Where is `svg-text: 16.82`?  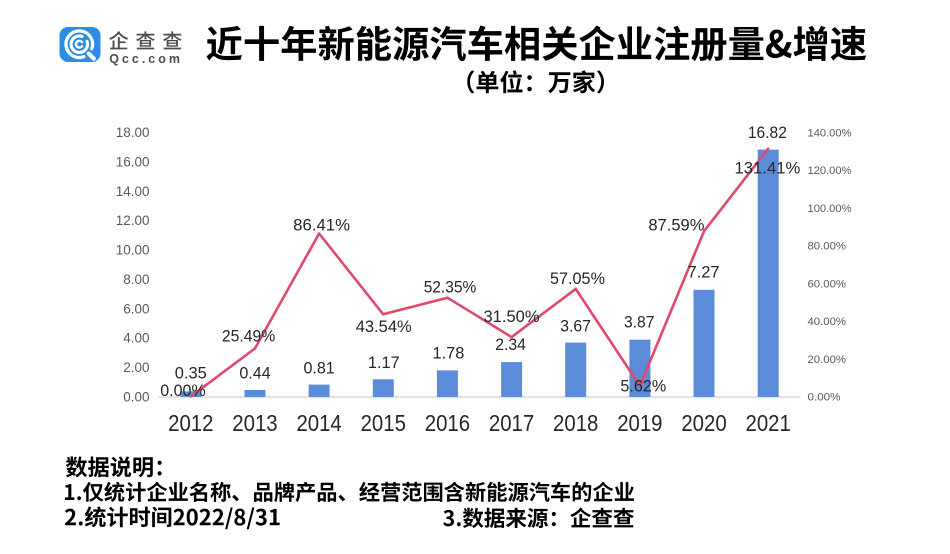 svg-text: 16.82 is located at coordinates (767, 133).